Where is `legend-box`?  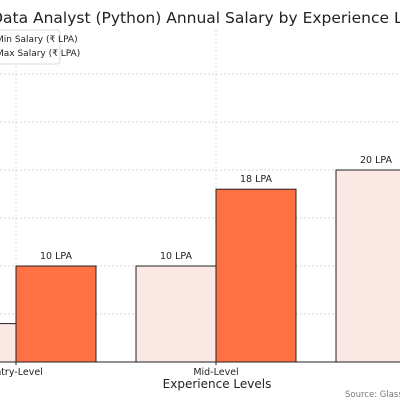
legend-box is located at coordinates (30, 47).